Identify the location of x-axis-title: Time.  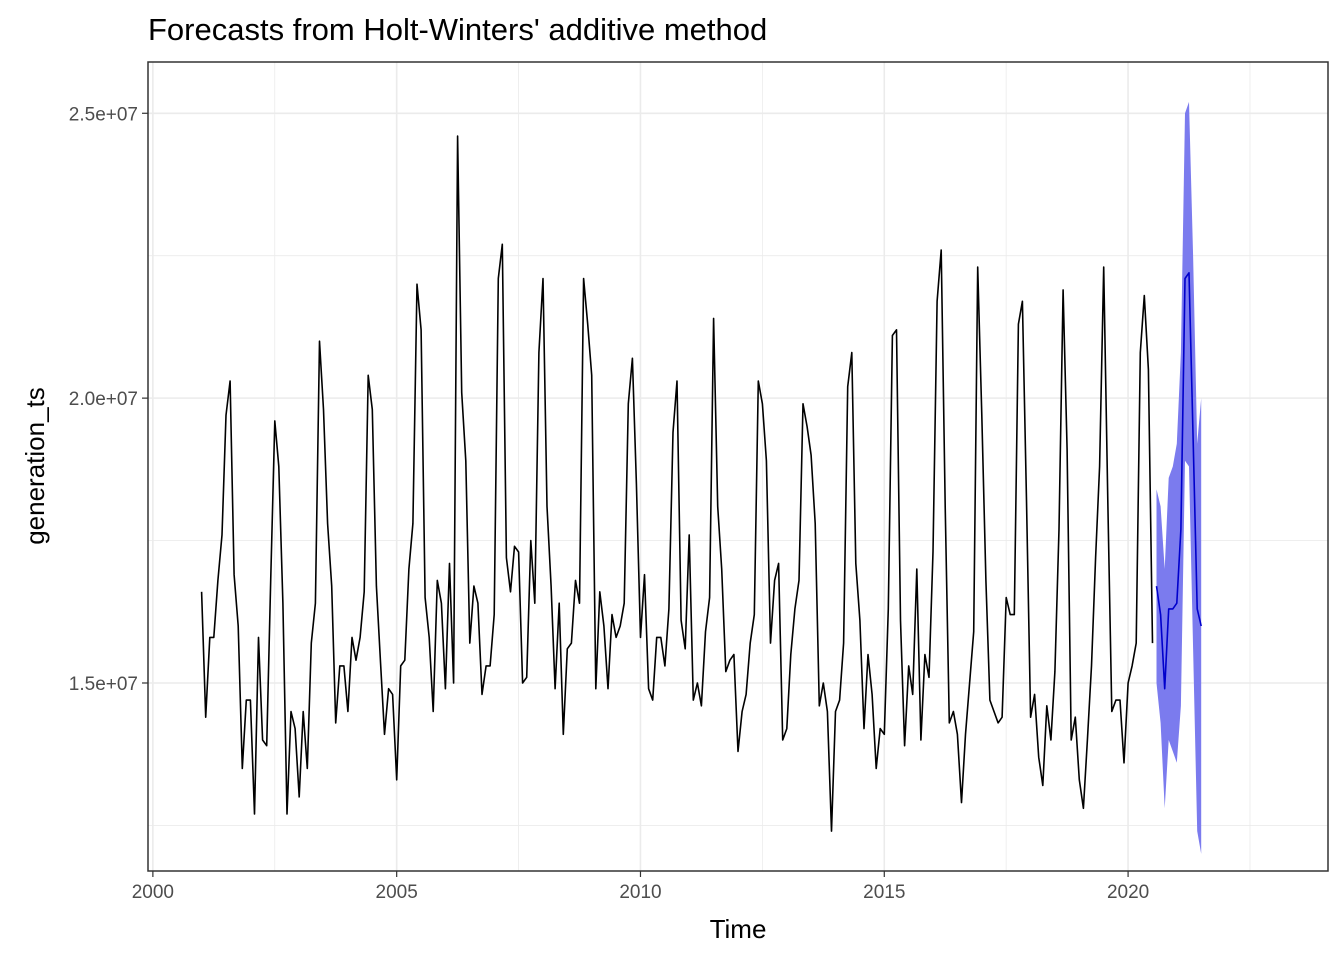
(738, 929).